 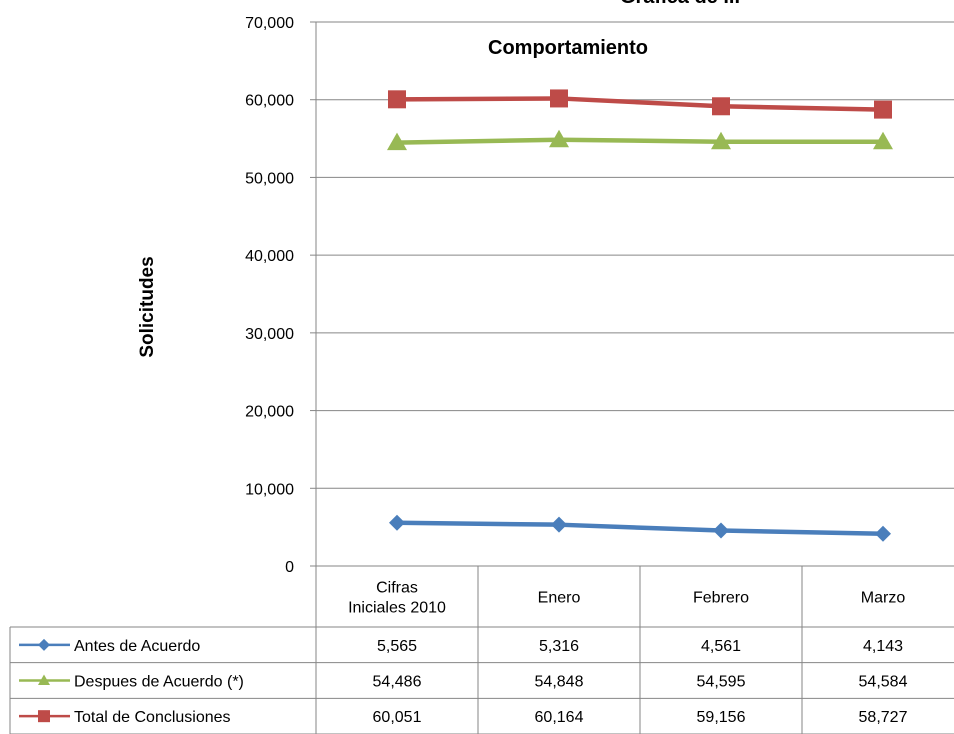 I want to click on legend-label: Total de Conclusiones, so click(x=152, y=717).